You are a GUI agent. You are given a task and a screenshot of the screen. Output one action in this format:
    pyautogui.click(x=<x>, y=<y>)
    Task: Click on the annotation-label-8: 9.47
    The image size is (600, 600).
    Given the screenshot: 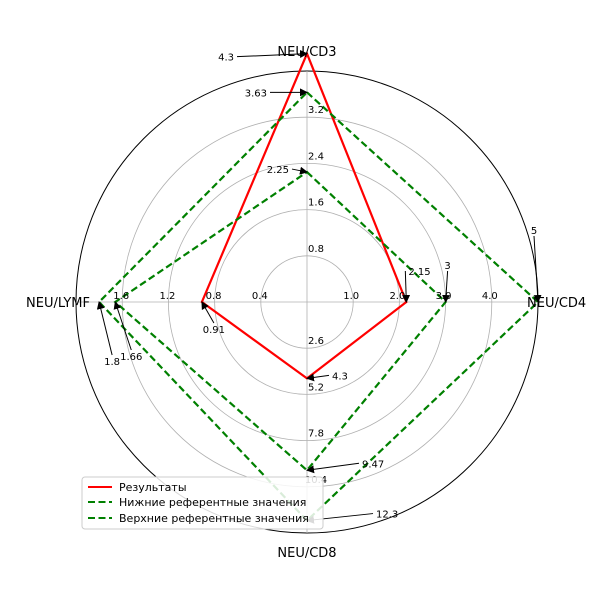 What is the action you would take?
    pyautogui.click(x=373, y=464)
    